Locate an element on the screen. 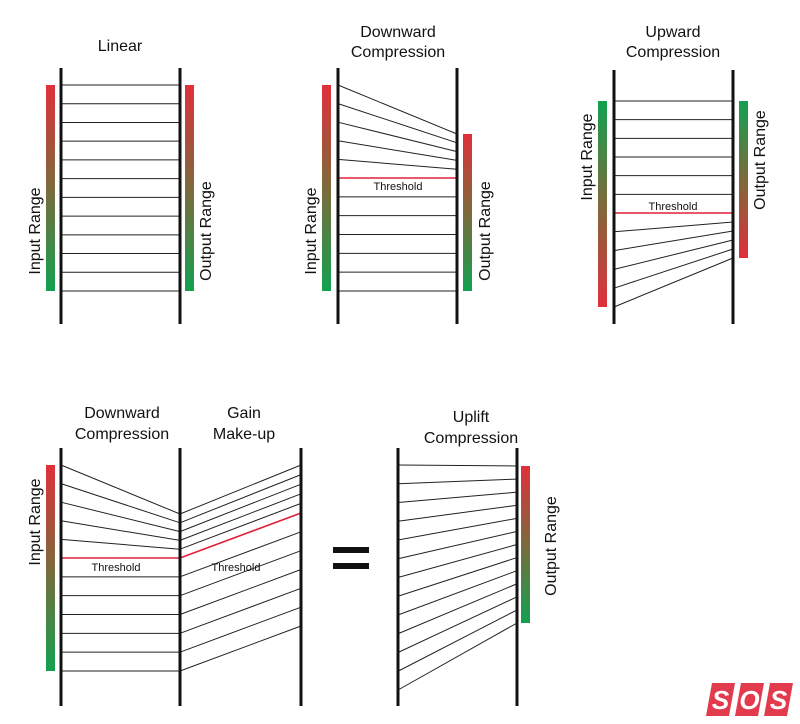 This screenshot has height=724, width=800. transfer-lines-makeup is located at coordinates (240, 568).